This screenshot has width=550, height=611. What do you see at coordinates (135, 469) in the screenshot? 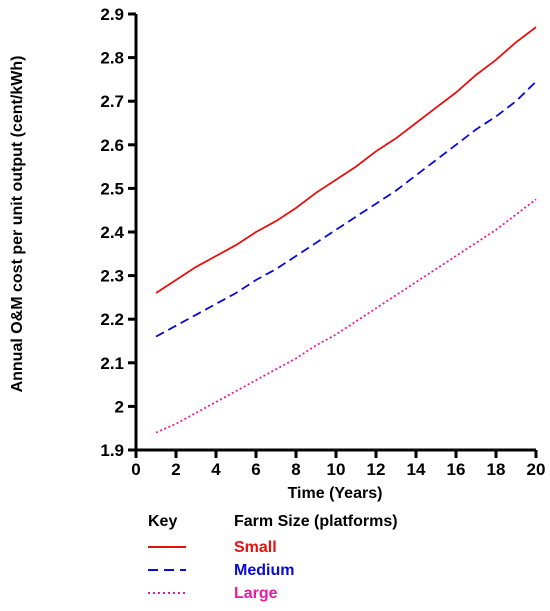
I see `x-tick-label: 0` at bounding box center [135, 469].